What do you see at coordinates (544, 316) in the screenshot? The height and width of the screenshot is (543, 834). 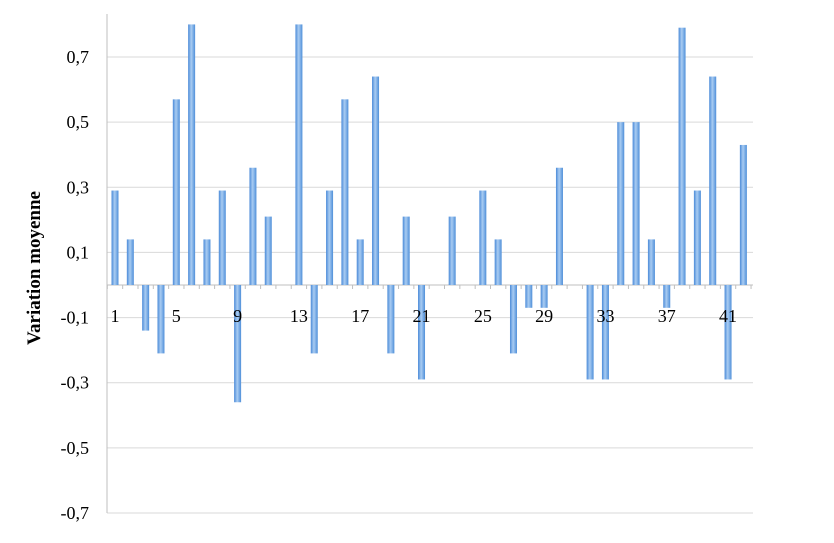 I see `x-tick-label: 29` at bounding box center [544, 316].